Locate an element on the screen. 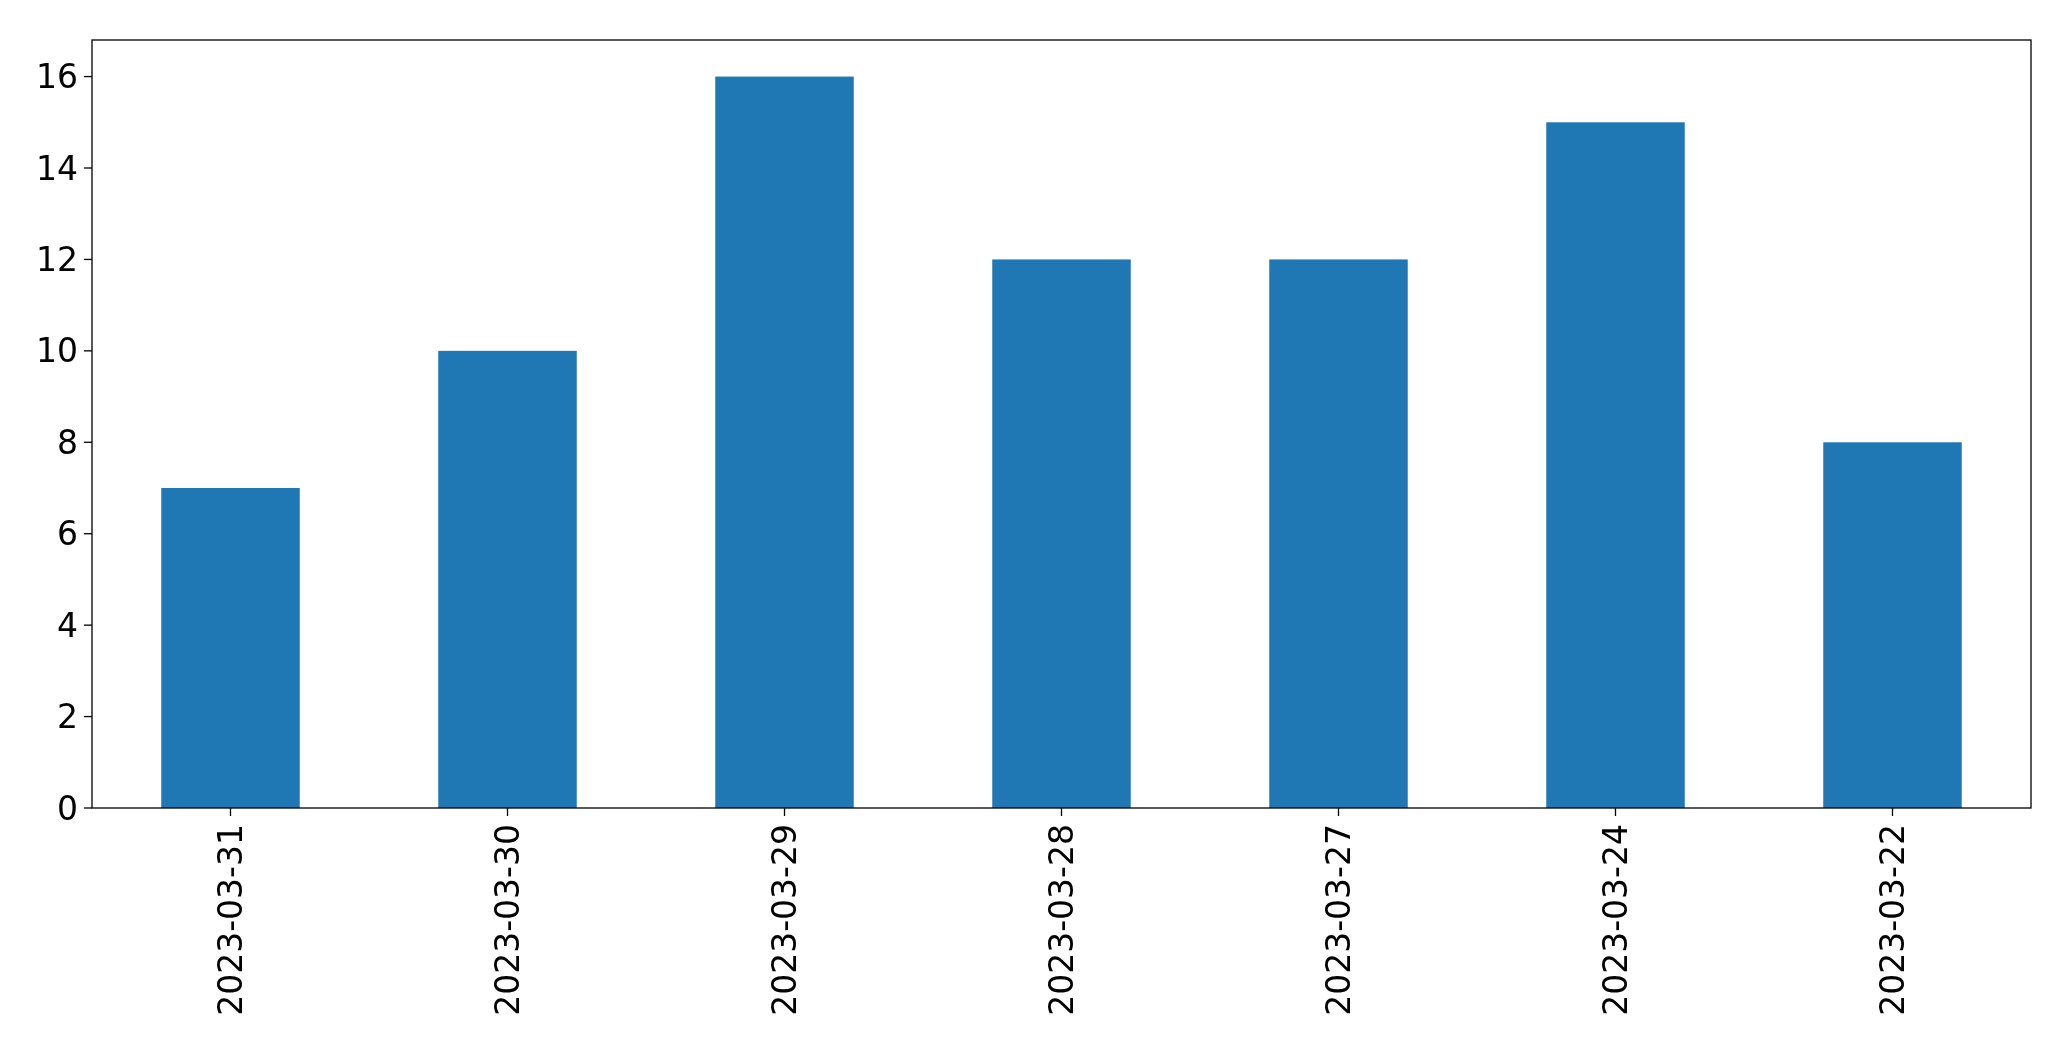  y-tick-label: 4 is located at coordinates (67, 625).